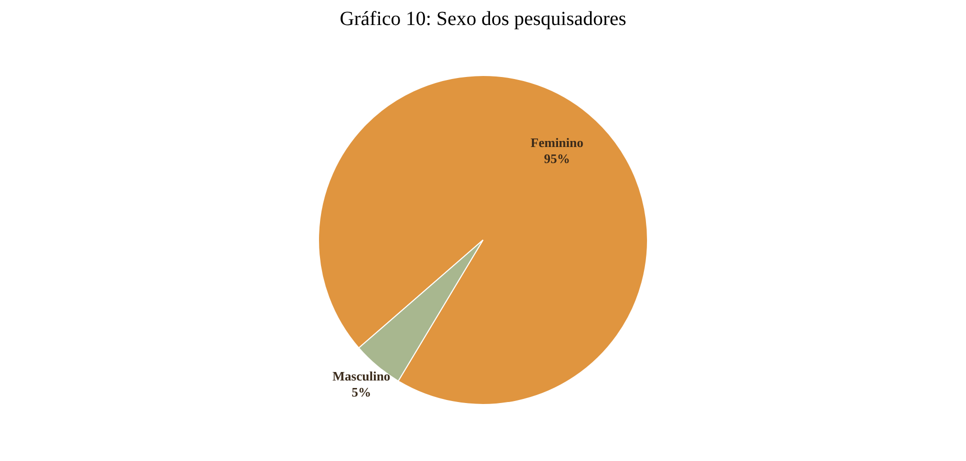  What do you see at coordinates (361, 376) in the screenshot?
I see `slice-label: Masculino` at bounding box center [361, 376].